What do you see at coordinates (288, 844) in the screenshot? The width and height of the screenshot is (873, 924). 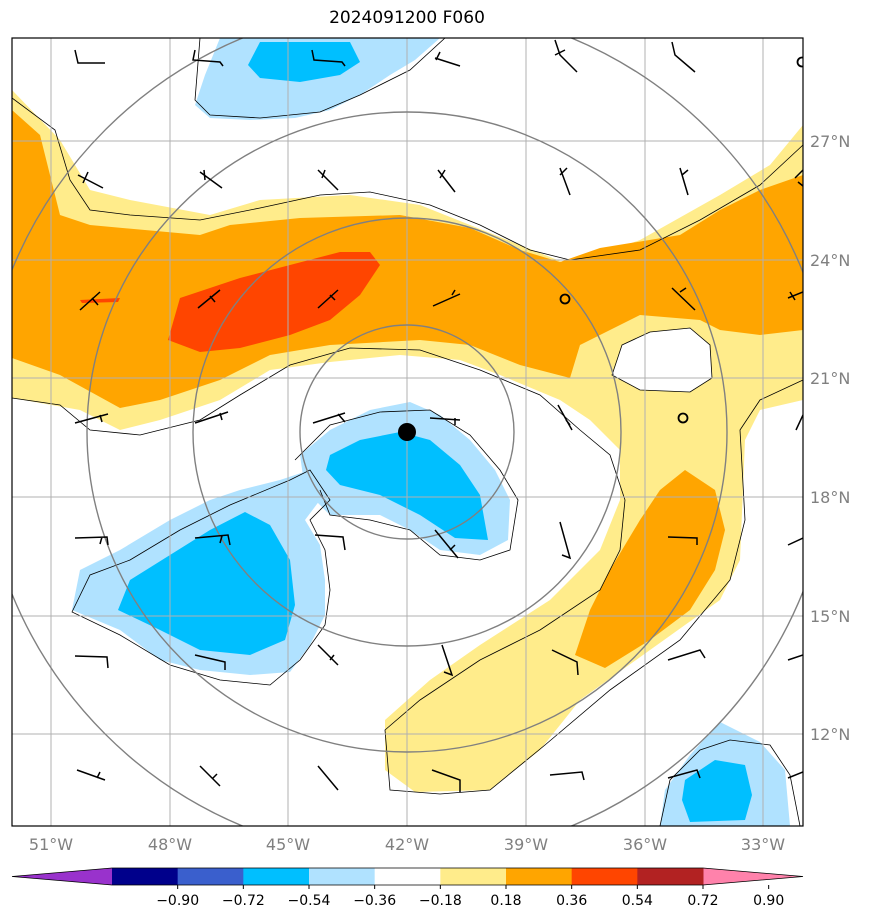 I see `lon-label: 45°W` at bounding box center [288, 844].